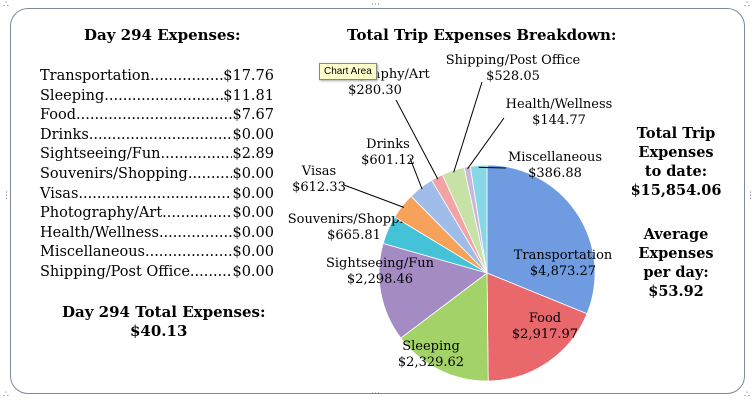  Describe the element at coordinates (559, 104) in the screenshot. I see `slice-name-label: Health/Wellness` at that location.